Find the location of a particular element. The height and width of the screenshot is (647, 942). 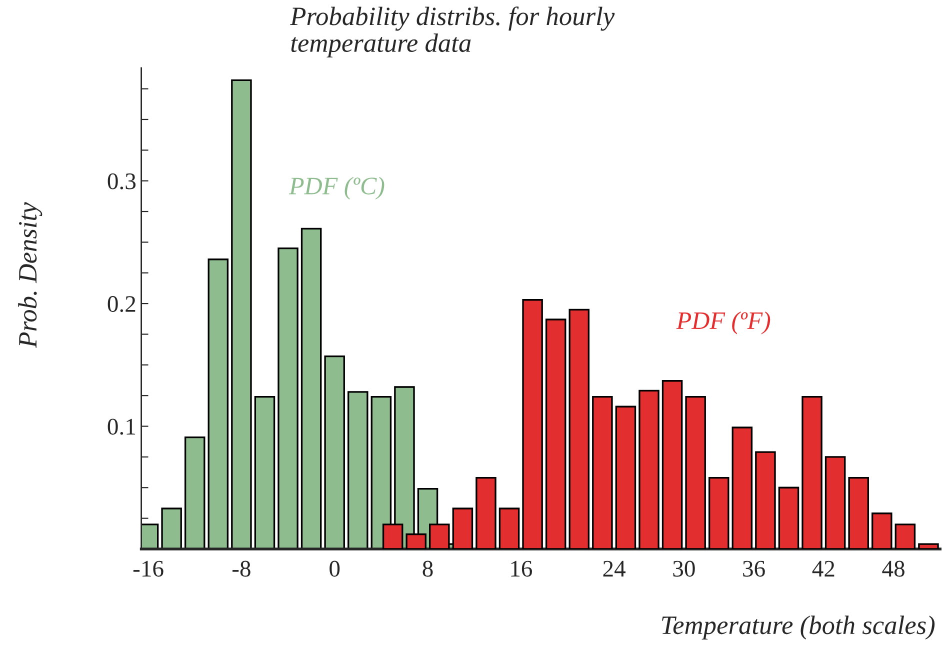

y-tick-label: 0.3 is located at coordinates (122, 181).